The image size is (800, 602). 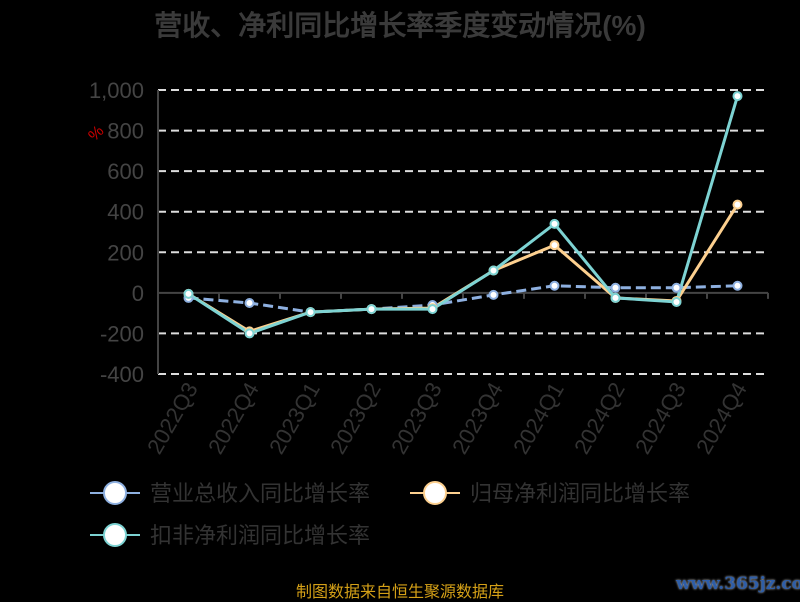 I want to click on x-tick-label: 2023Q1, so click(x=294, y=418).